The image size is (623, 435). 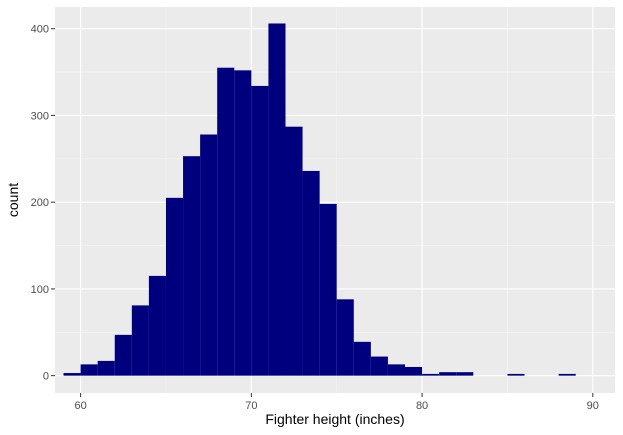 I want to click on x-tick-label: 80, so click(x=422, y=406).